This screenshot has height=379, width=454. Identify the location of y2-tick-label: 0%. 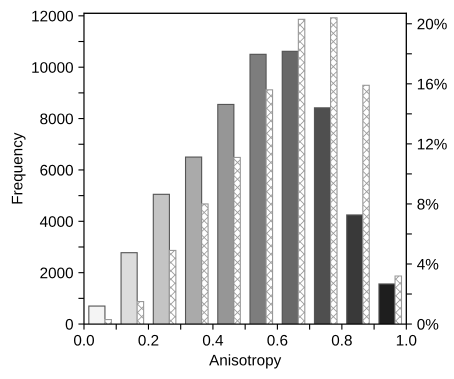
(427, 324).